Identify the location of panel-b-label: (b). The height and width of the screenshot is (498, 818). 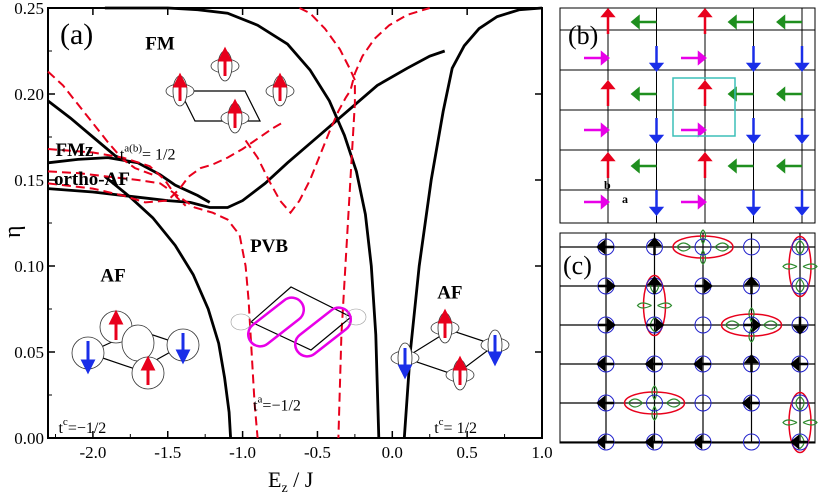
(583, 35).